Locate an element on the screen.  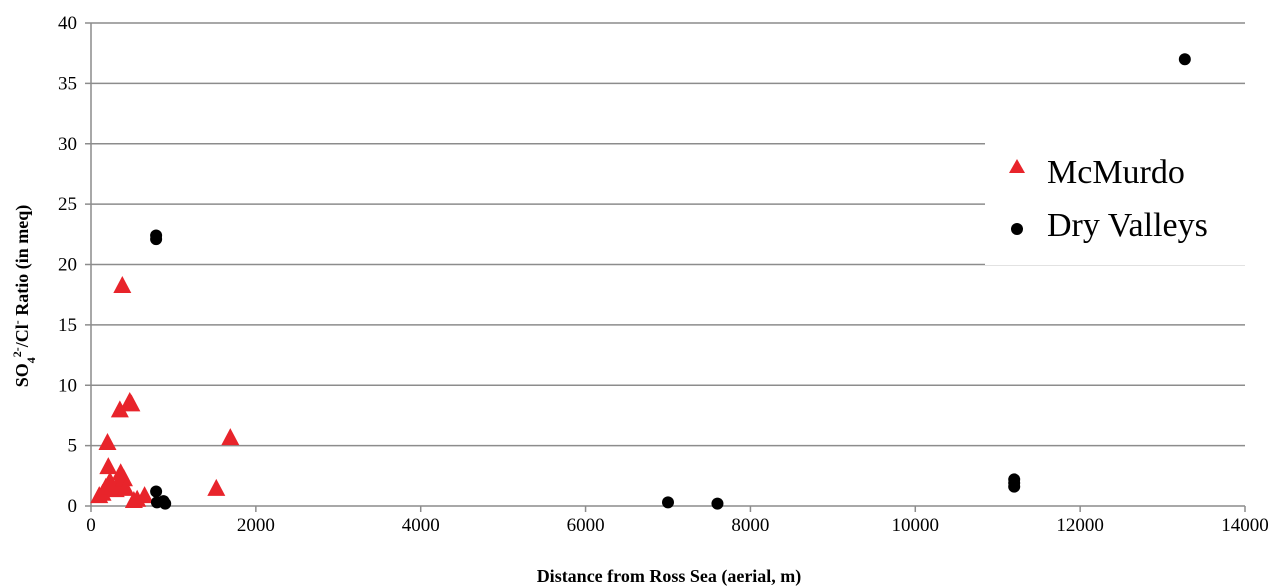
y-tick-label-15: 15 is located at coordinates (67, 325).